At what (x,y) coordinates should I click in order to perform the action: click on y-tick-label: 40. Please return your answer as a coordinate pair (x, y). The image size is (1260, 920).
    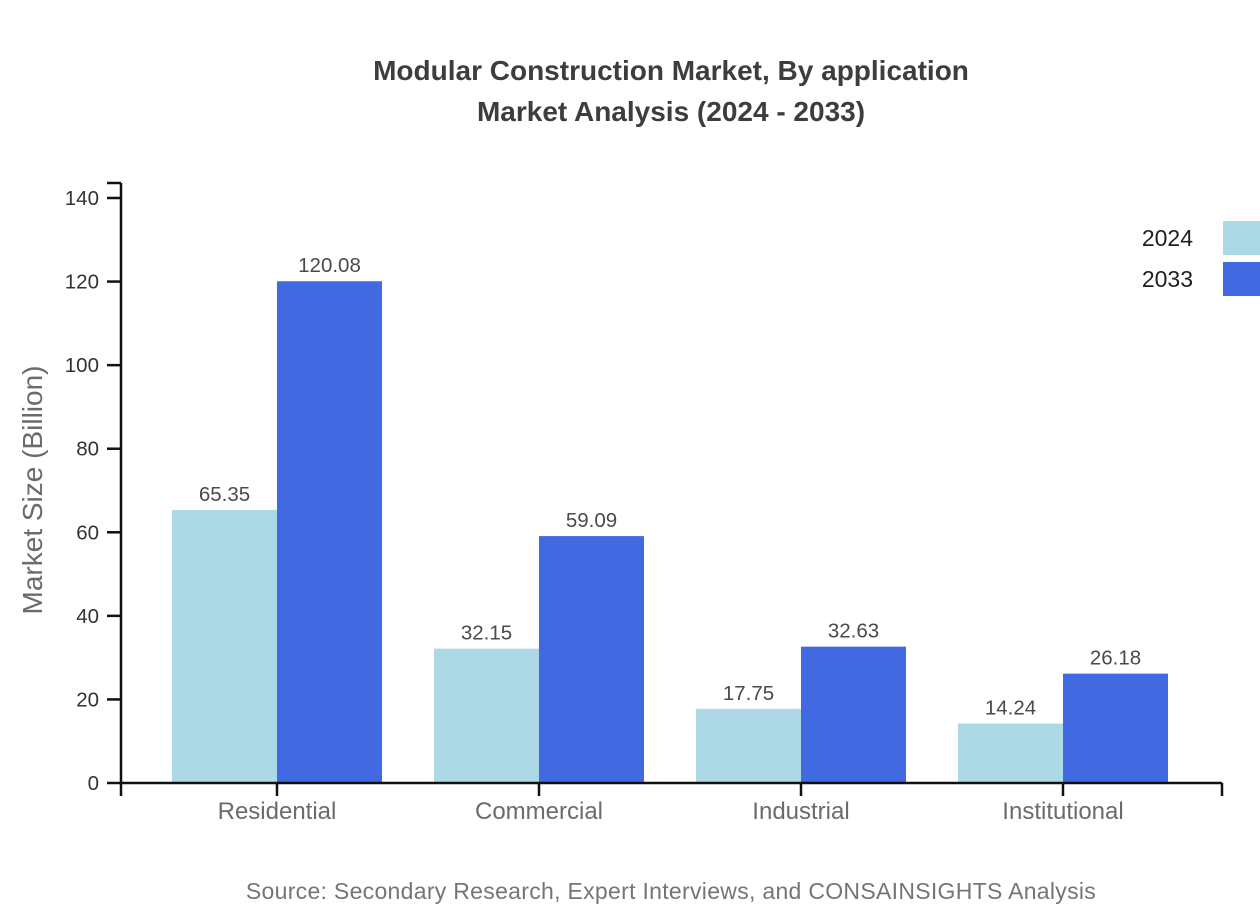
    Looking at the image, I should click on (87, 616).